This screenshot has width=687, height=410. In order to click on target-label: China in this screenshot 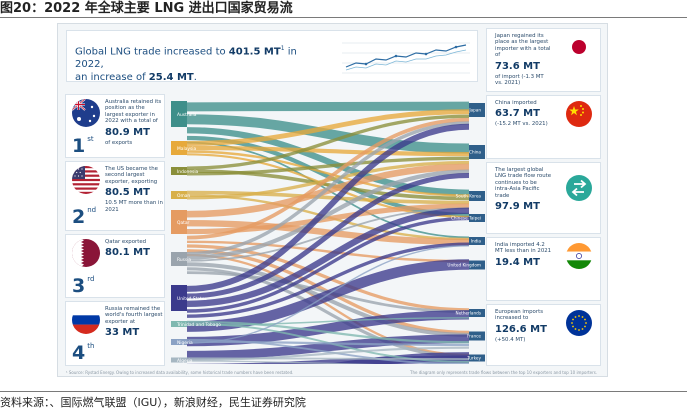, I will do `click(475, 152)`.